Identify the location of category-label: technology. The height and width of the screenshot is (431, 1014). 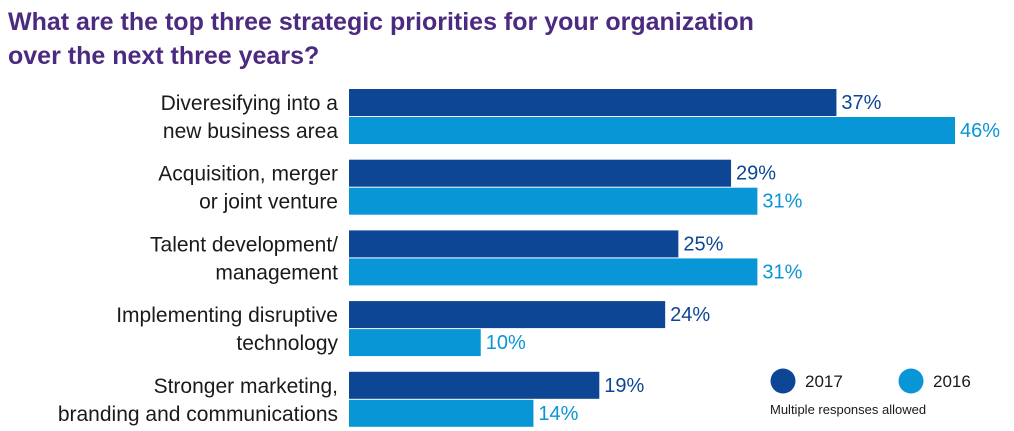
(287, 343).